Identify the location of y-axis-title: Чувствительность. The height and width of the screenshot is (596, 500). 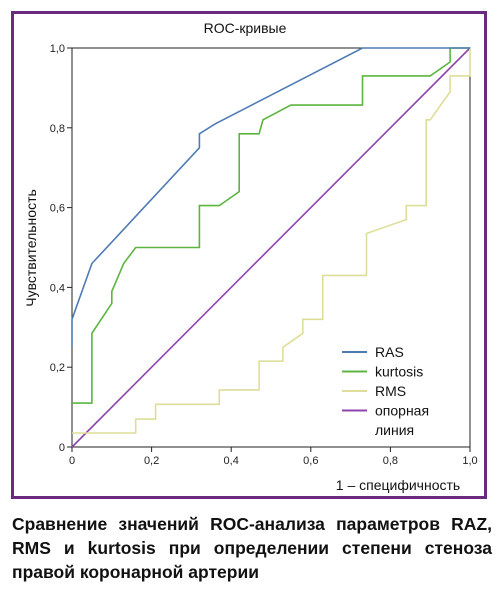
(31, 248).